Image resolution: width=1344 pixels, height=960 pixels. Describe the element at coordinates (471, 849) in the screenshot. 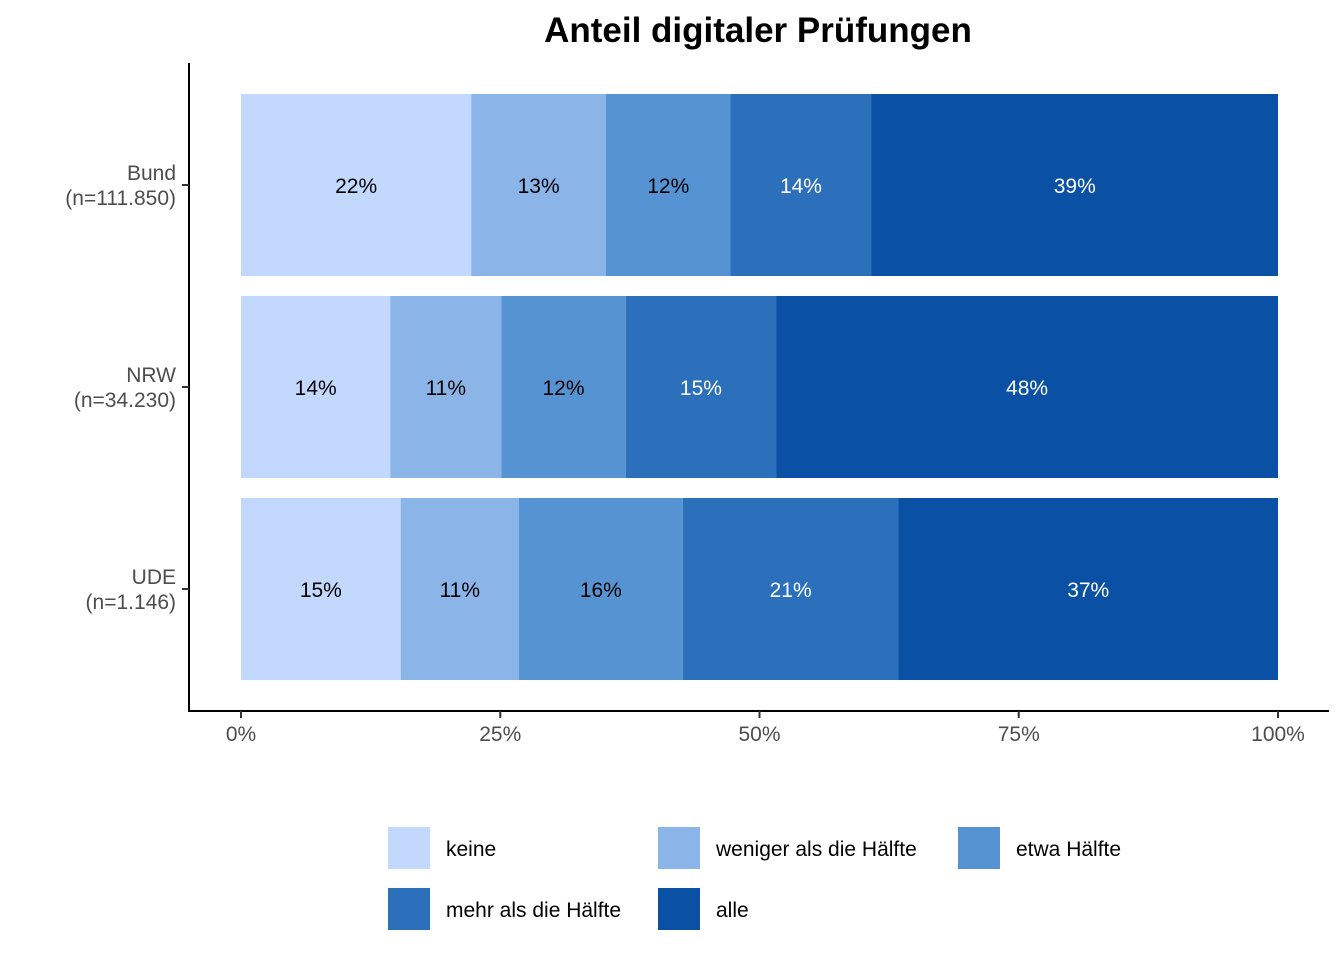

I see `legend-label-keine: keine` at that location.